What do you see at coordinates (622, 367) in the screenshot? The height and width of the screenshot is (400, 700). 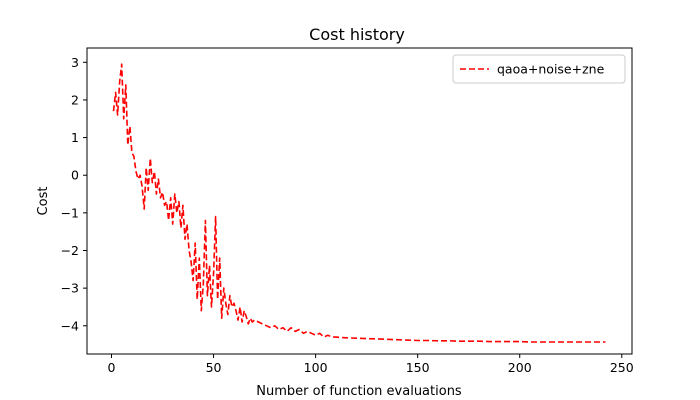 I see `x-tick-label: 250` at bounding box center [622, 367].